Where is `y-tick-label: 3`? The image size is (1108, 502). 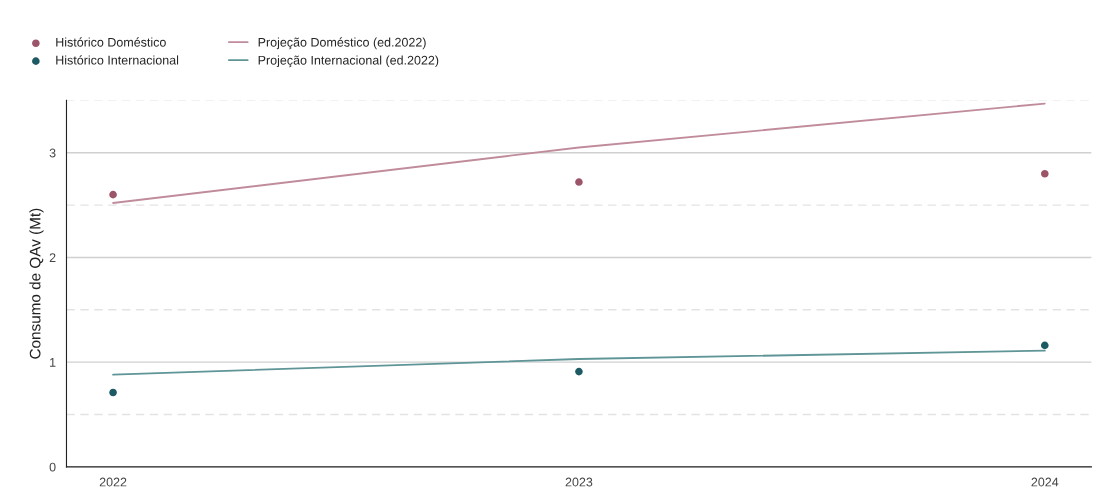 y-tick-label: 3 is located at coordinates (52, 153).